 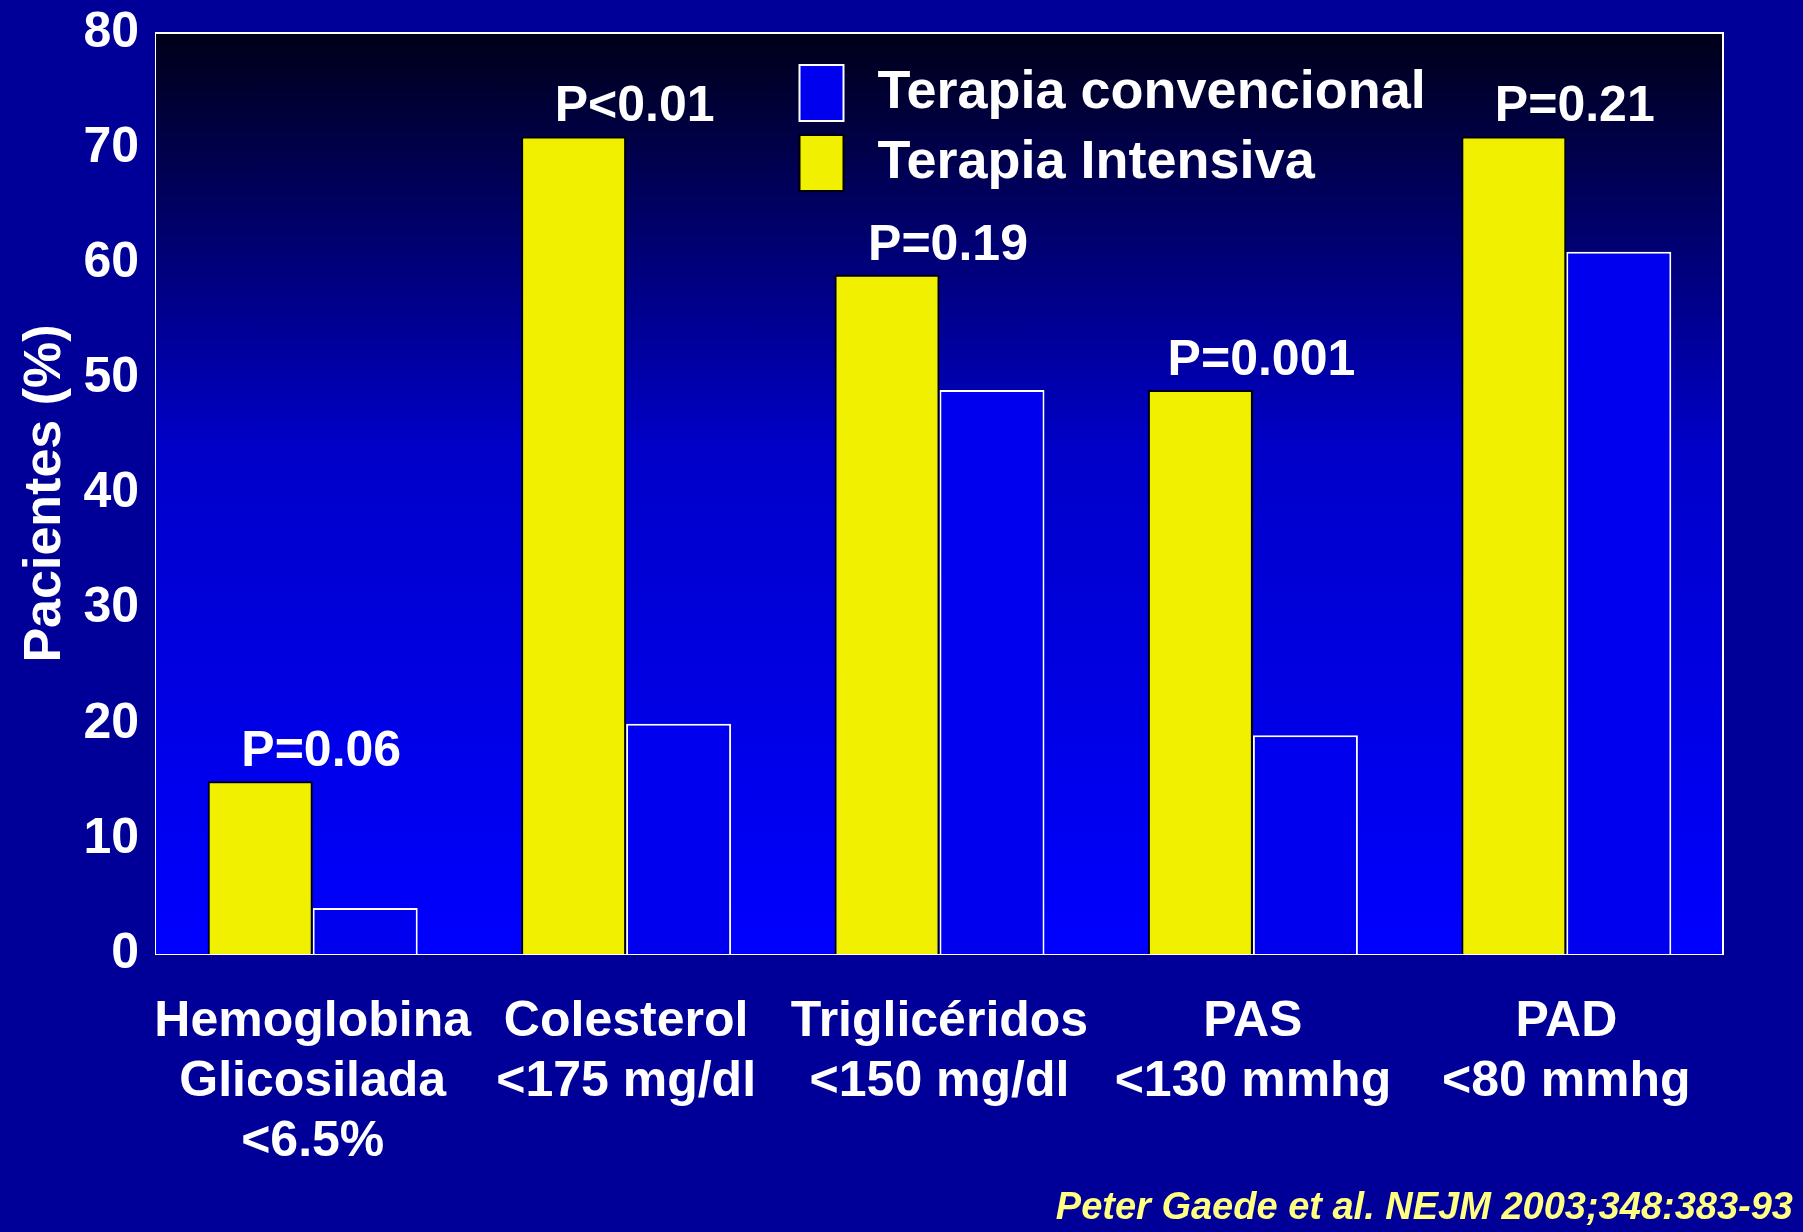 I want to click on annotation: P=0.06, so click(x=321, y=749).